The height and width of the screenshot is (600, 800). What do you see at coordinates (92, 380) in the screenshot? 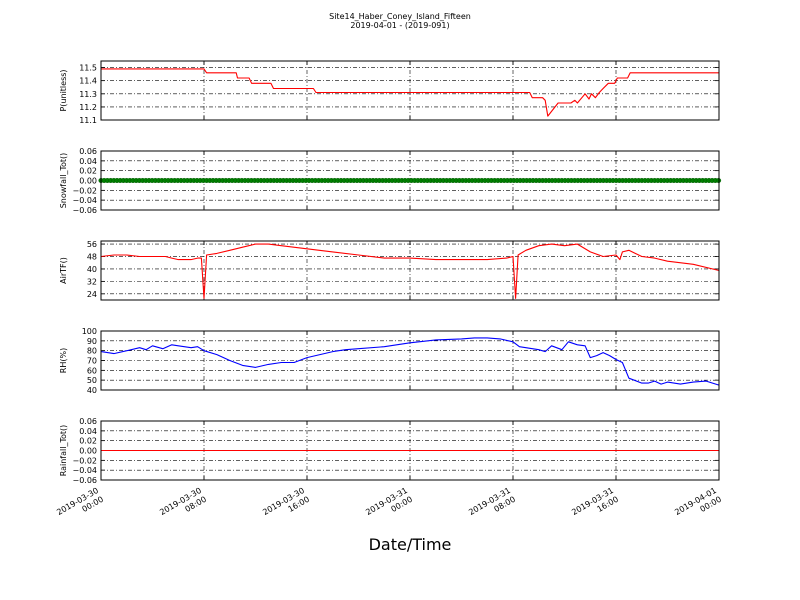
I see `y-tick-label: 50` at bounding box center [92, 380].